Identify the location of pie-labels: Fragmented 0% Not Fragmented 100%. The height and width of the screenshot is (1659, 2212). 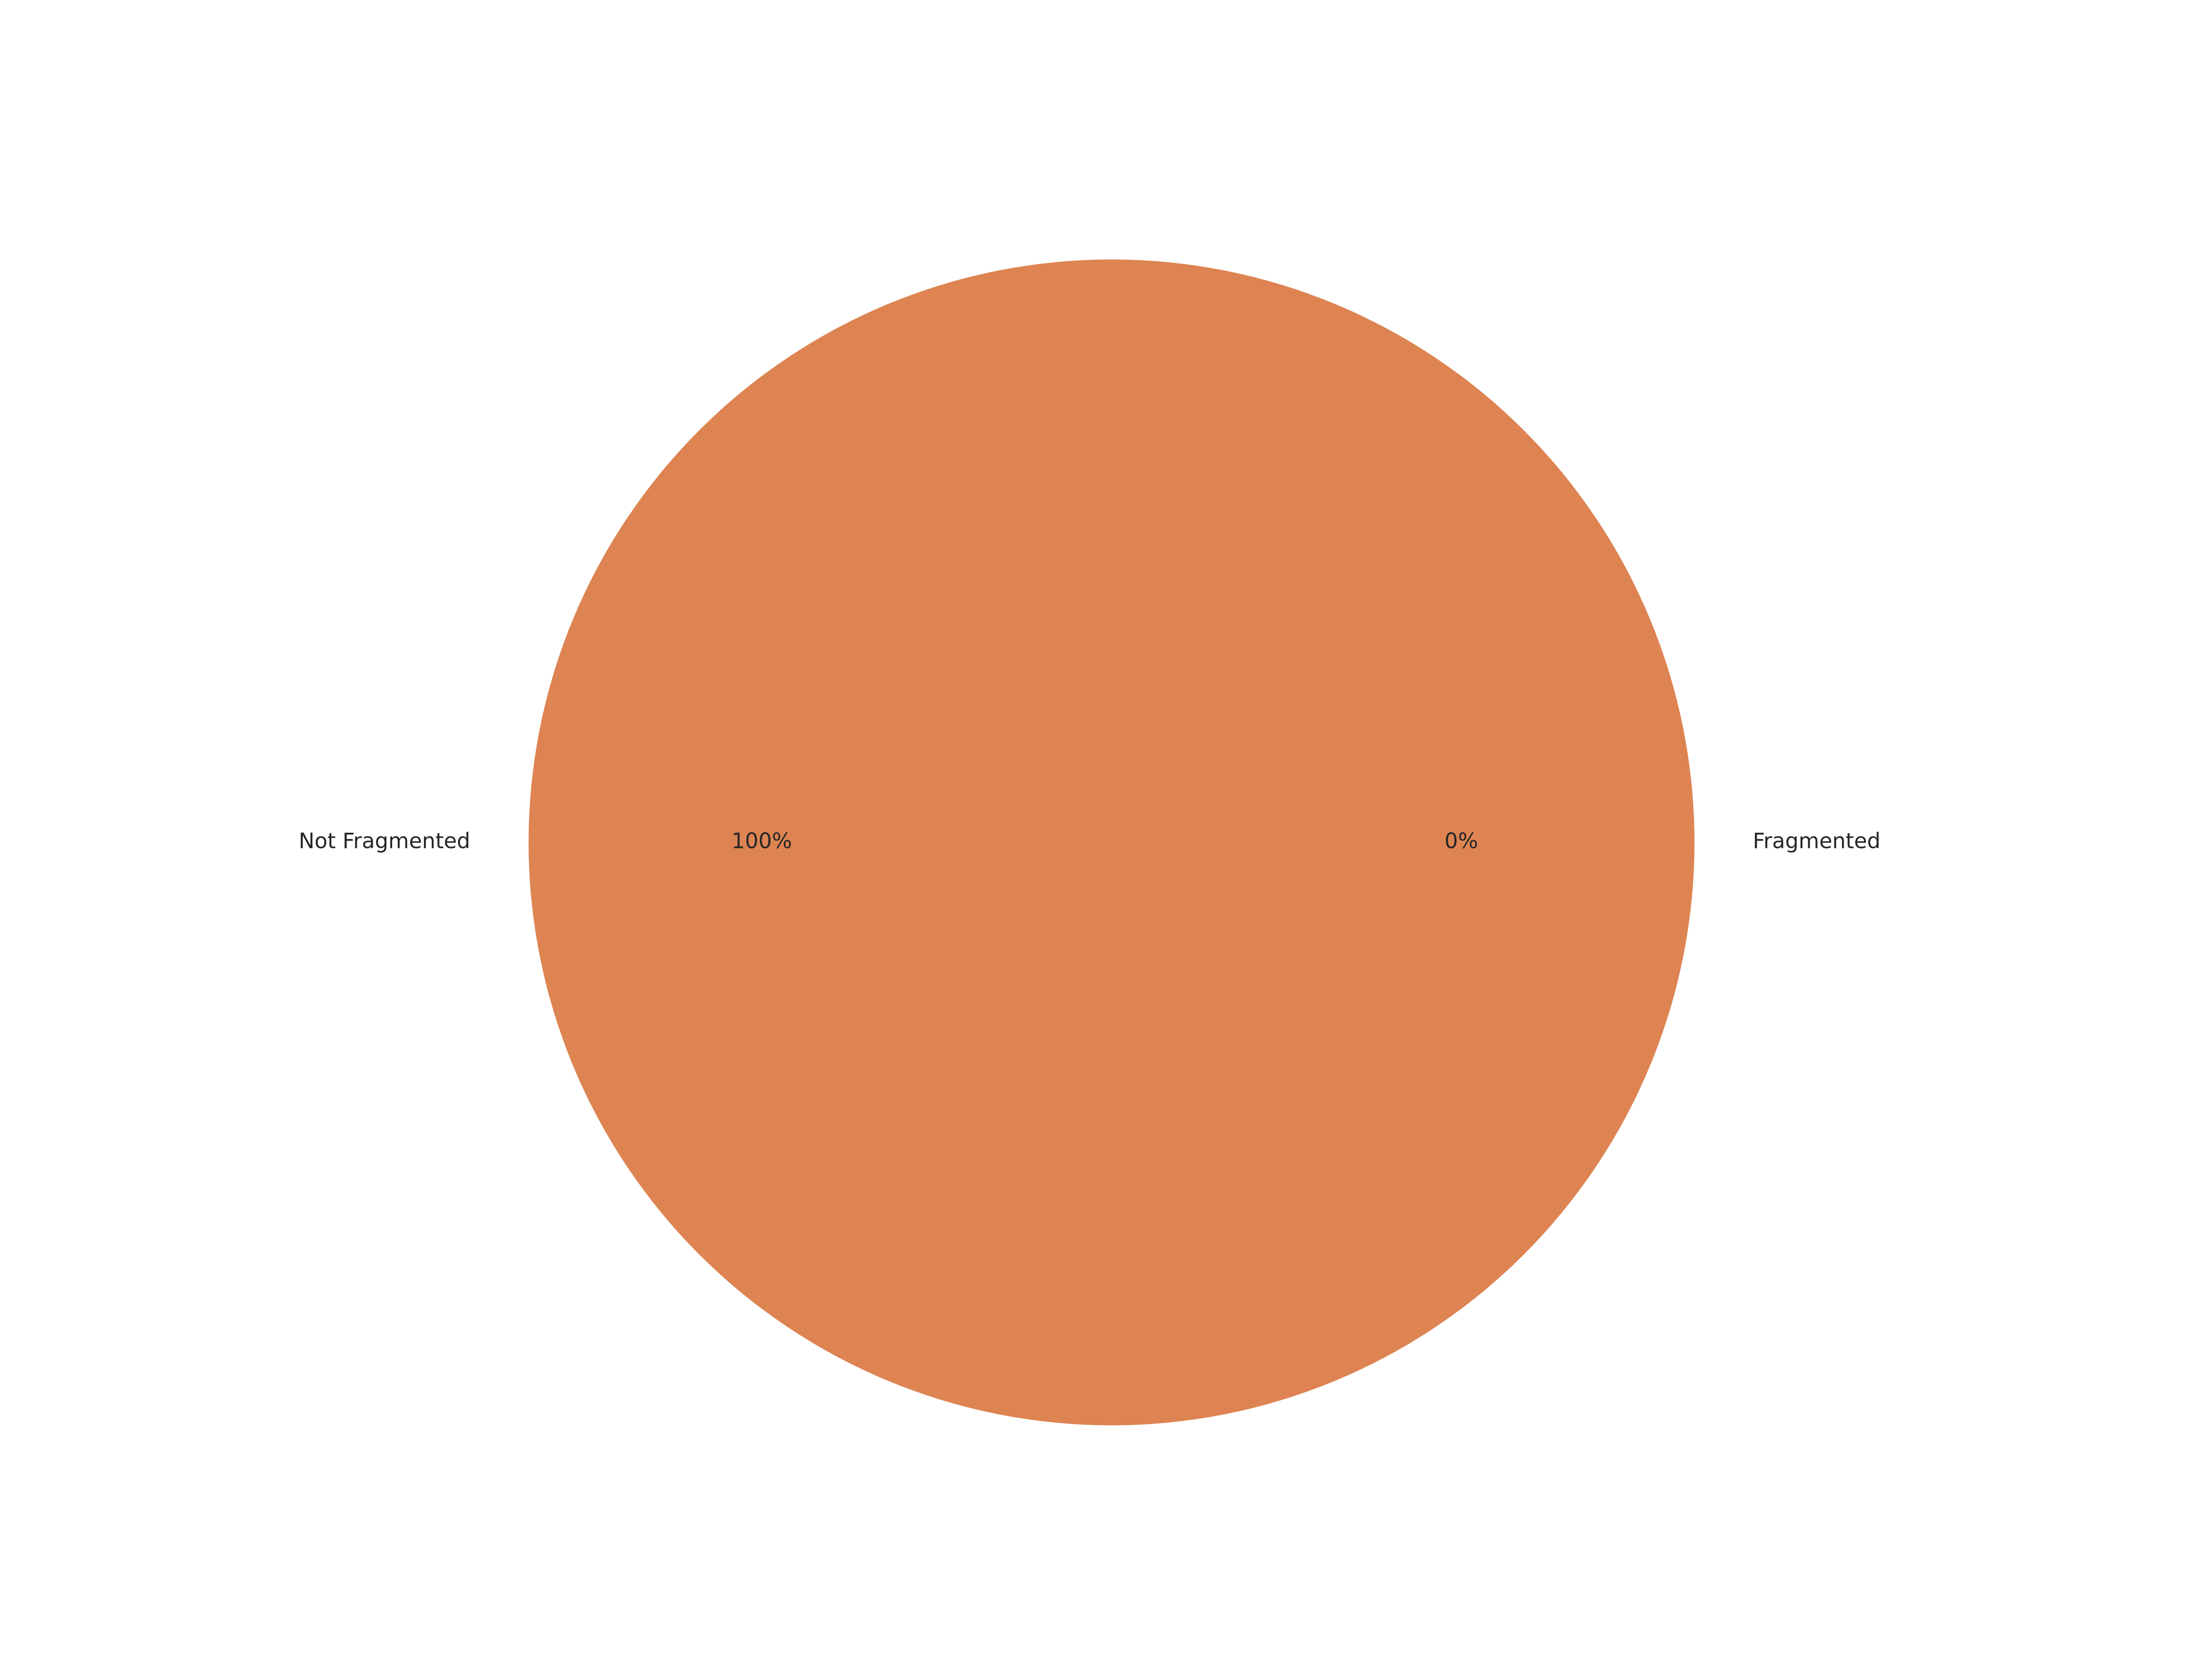
(1090, 841).